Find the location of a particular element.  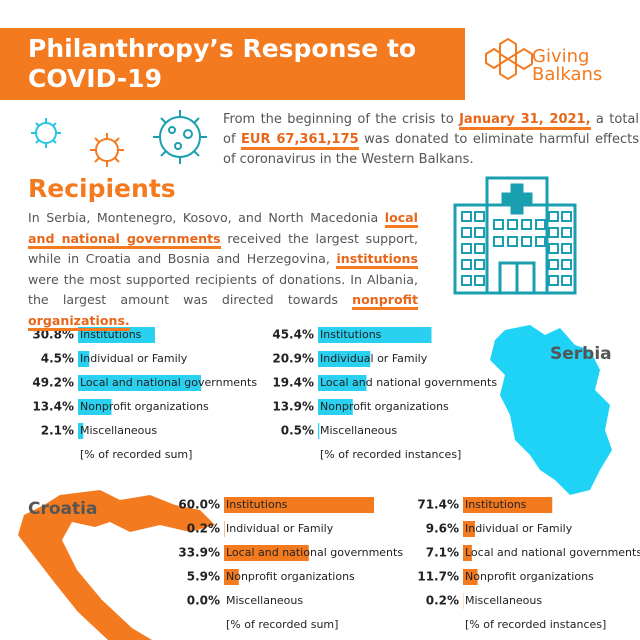

hospital-icon is located at coordinates (515, 235).